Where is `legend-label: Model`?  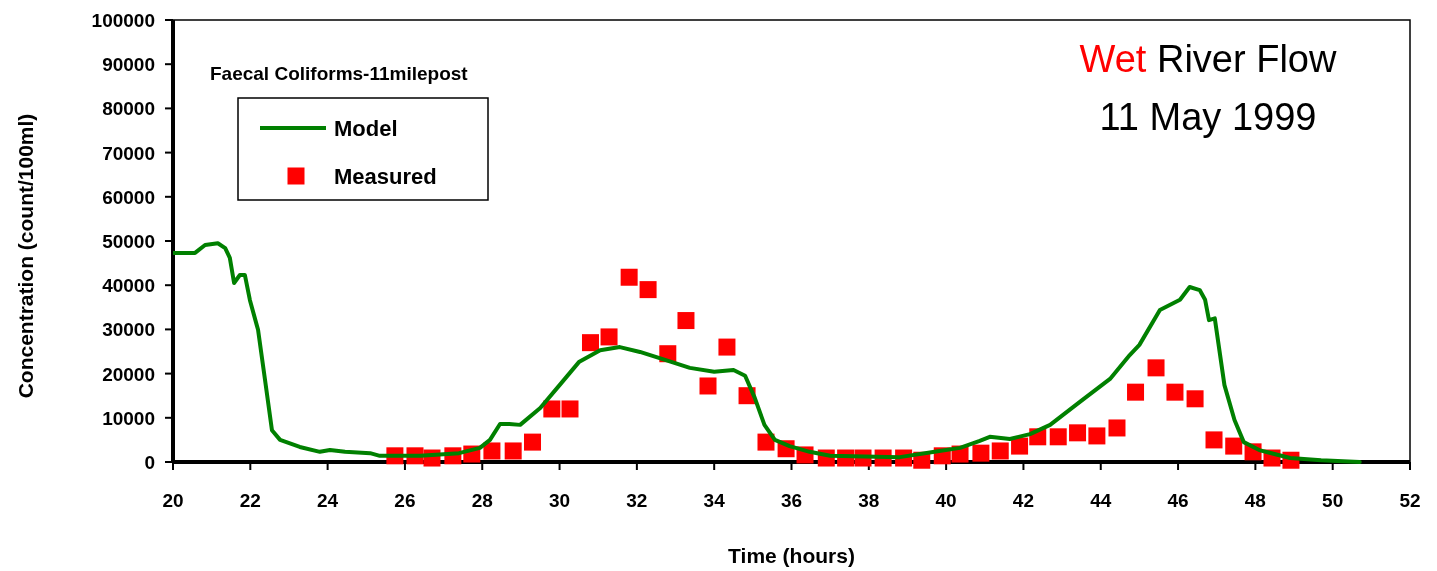 legend-label: Model is located at coordinates (366, 128).